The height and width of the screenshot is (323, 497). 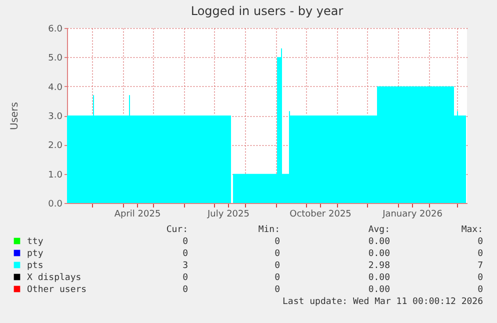 What do you see at coordinates (54, 278) in the screenshot?
I see `legend-label: X displays` at bounding box center [54, 278].